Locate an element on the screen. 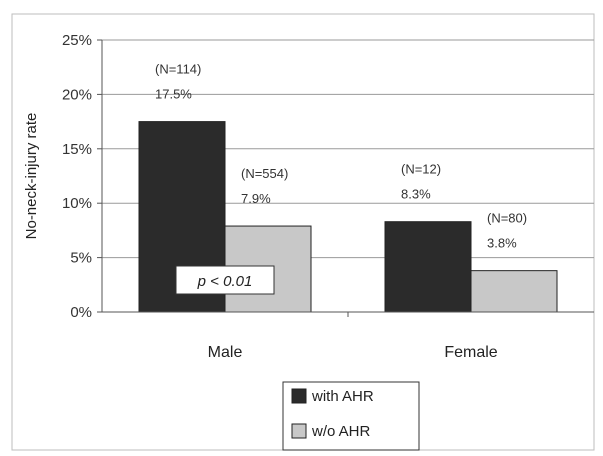  rate-label: 3.8% is located at coordinates (502, 243).